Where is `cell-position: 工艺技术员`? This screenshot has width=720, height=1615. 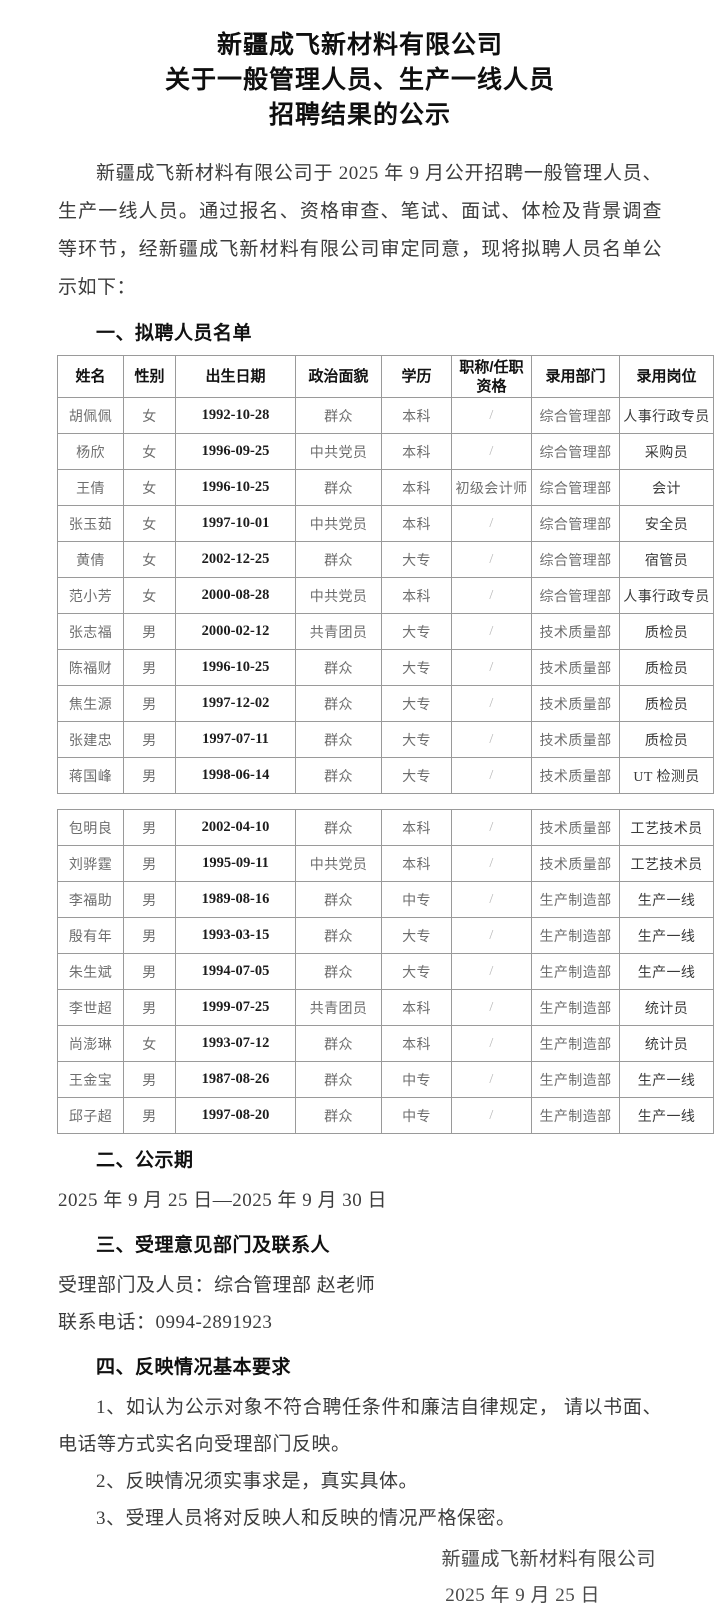
cell-position: 工艺技术员 is located at coordinates (666, 827).